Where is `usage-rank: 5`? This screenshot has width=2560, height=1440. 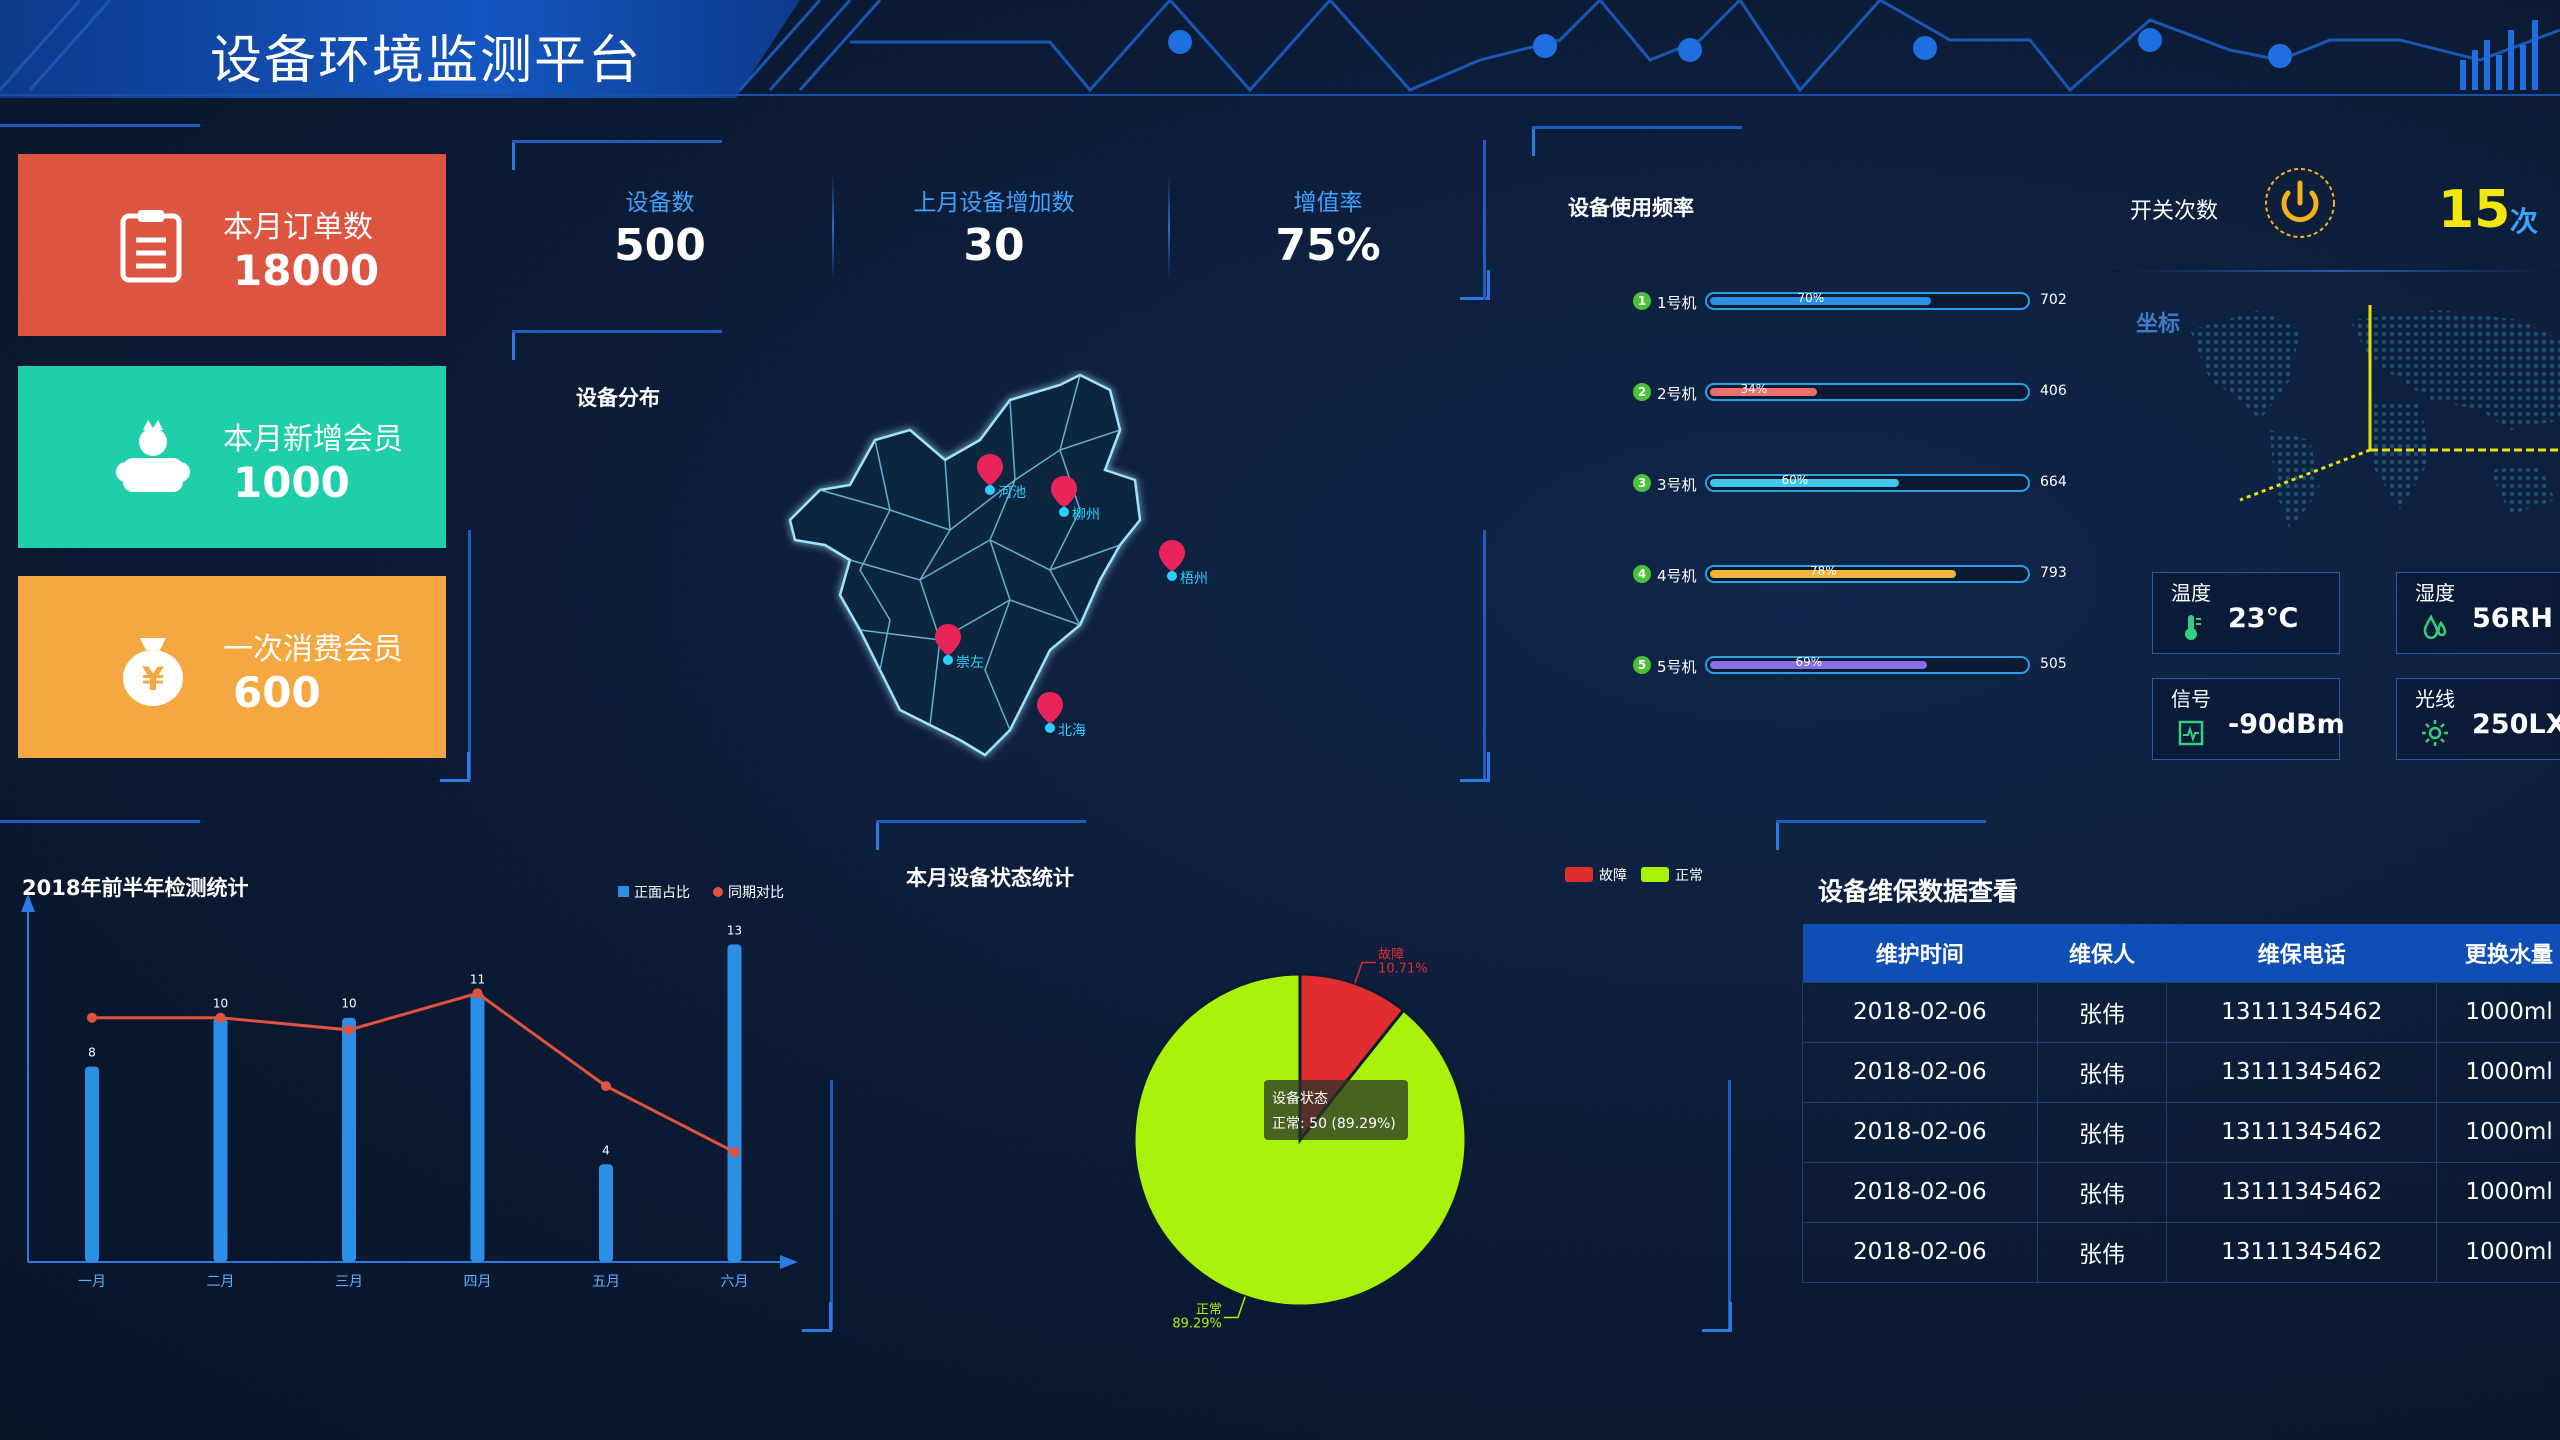 usage-rank: 5 is located at coordinates (1642, 665).